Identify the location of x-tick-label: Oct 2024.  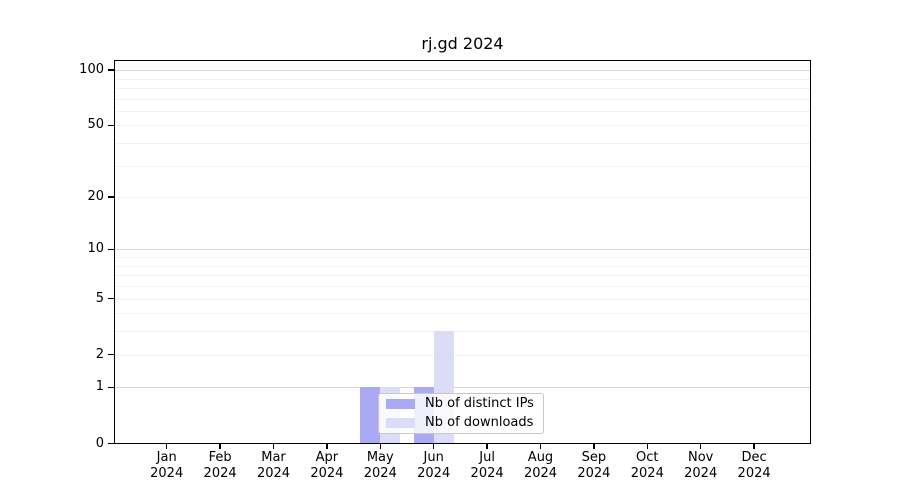
(647, 466).